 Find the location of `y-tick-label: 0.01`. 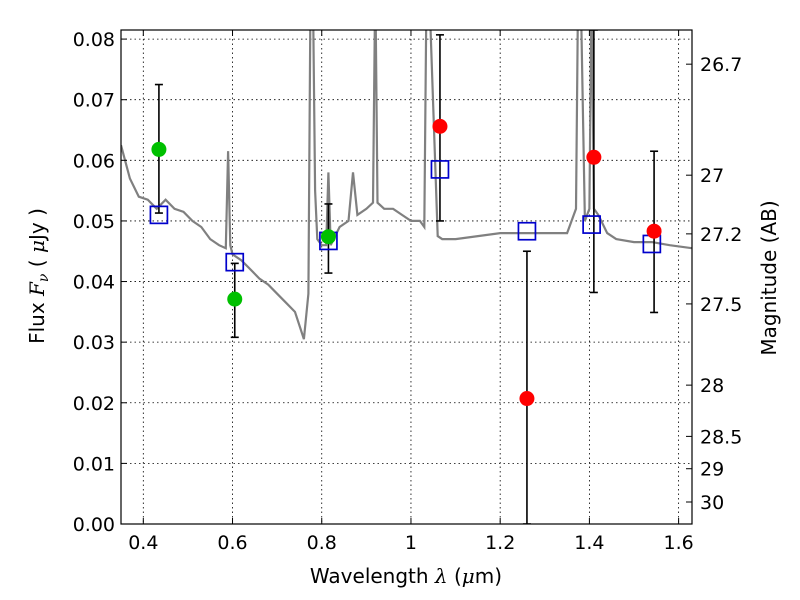

y-tick-label: 0.01 is located at coordinates (94, 464).